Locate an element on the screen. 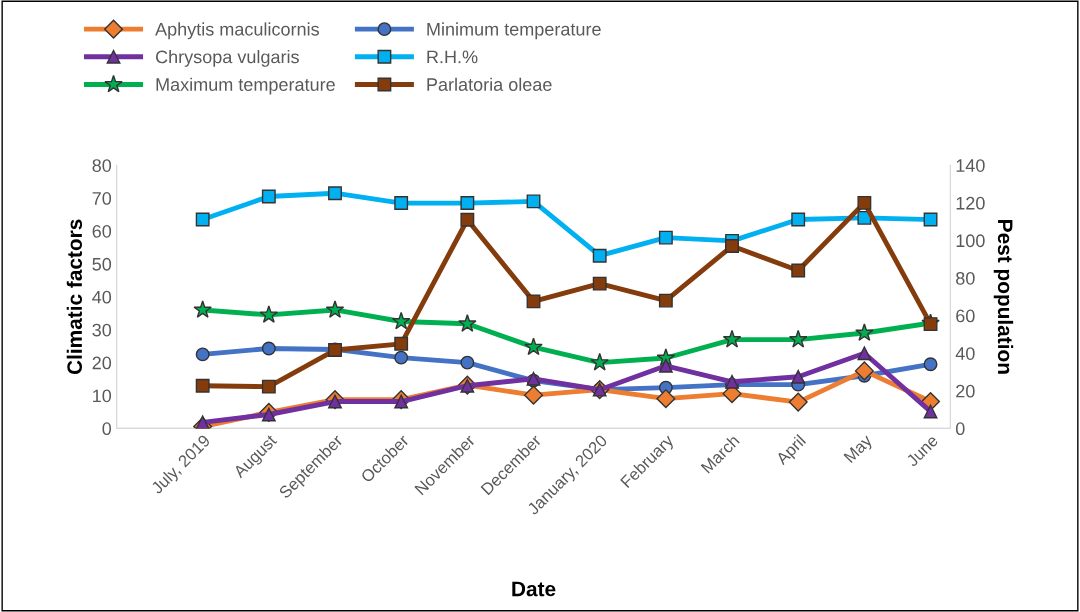 The height and width of the screenshot is (612, 1080). legend-label: Aphytis maculicornis is located at coordinates (237, 31).